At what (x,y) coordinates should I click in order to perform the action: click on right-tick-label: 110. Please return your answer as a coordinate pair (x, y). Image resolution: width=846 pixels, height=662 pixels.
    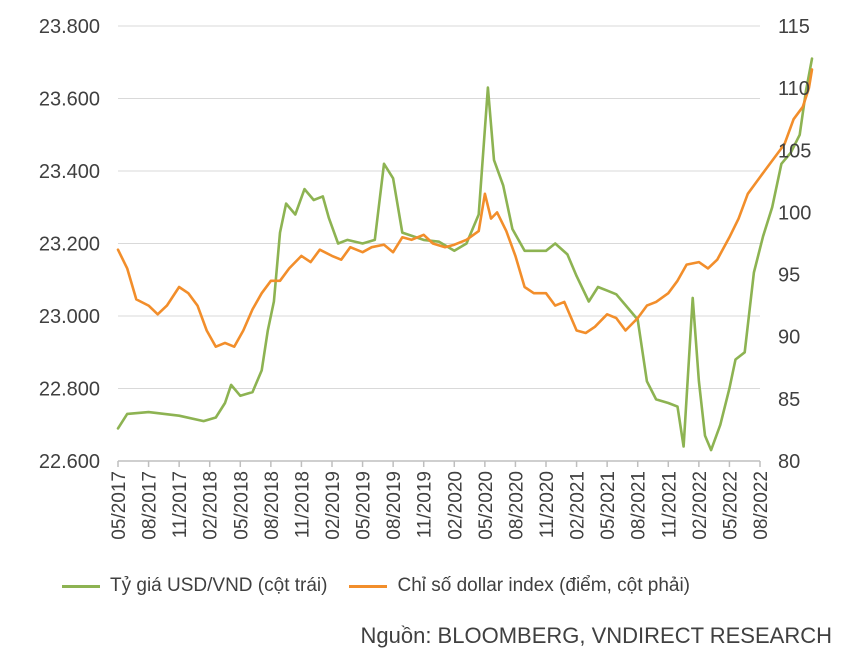
    Looking at the image, I should click on (794, 89).